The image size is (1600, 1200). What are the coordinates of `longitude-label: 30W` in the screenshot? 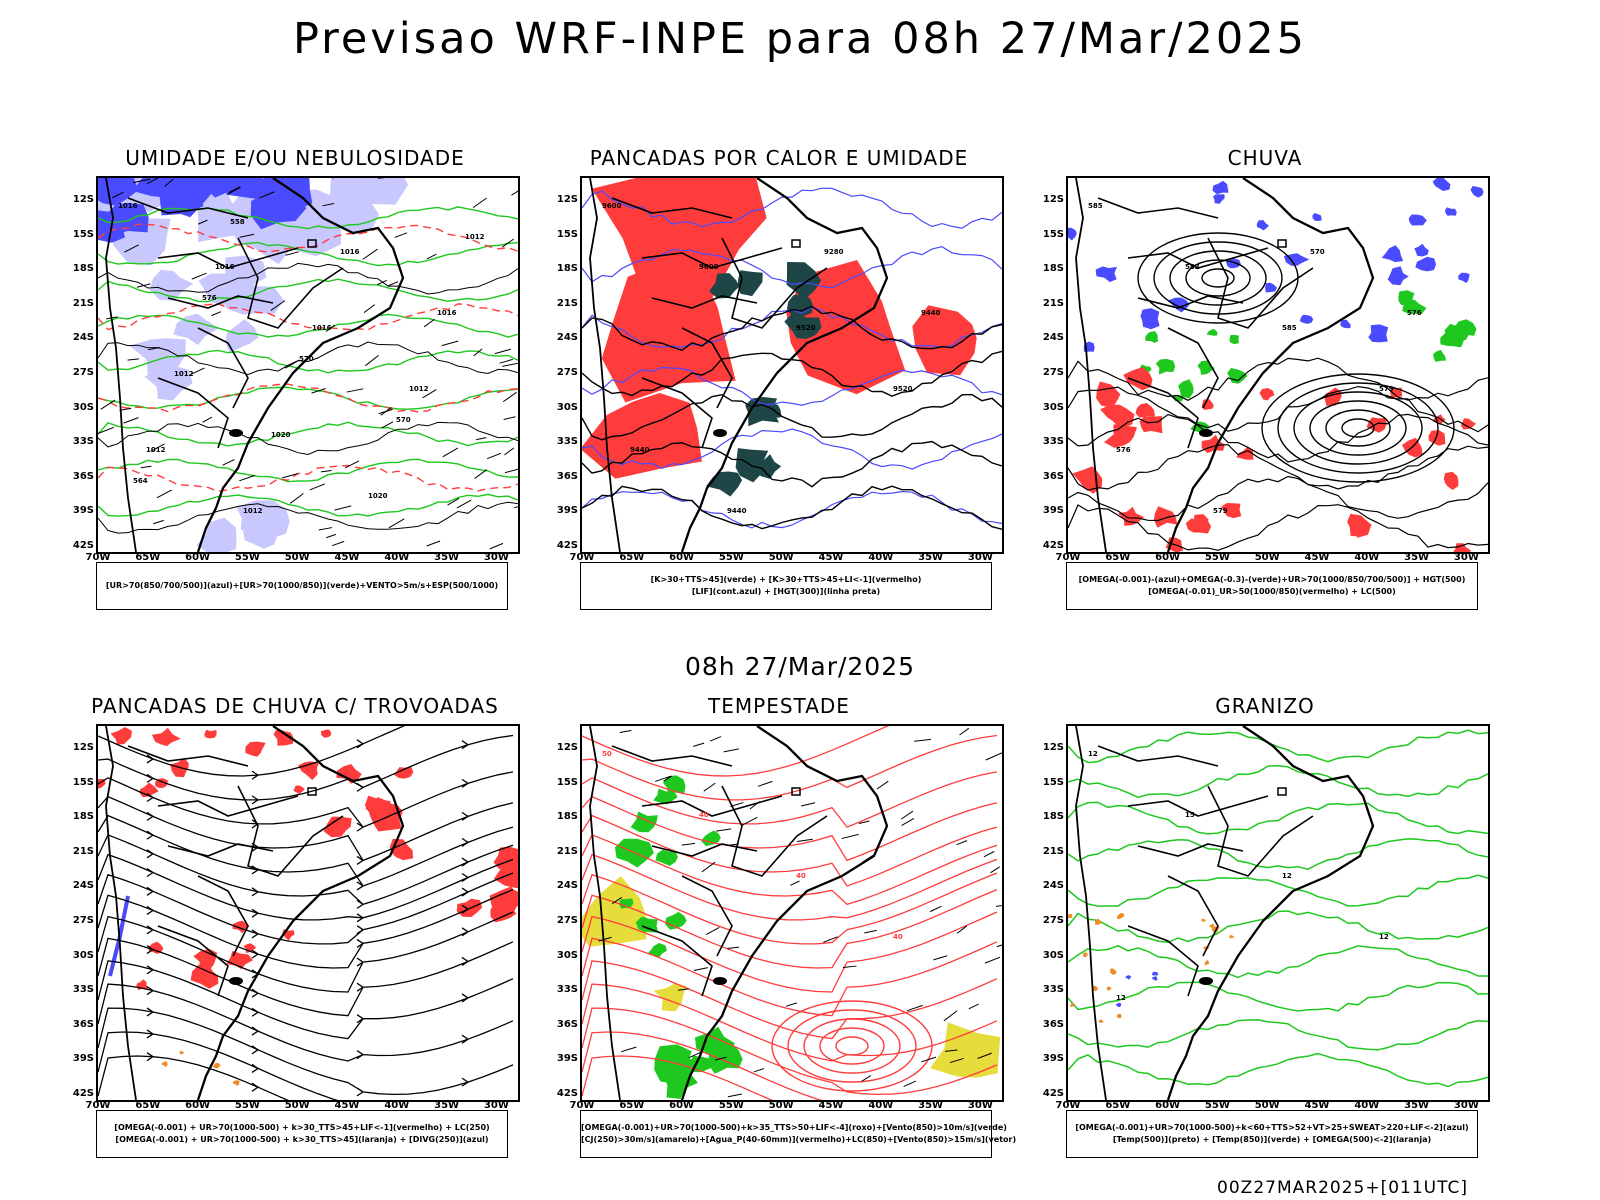 It's located at (496, 557).